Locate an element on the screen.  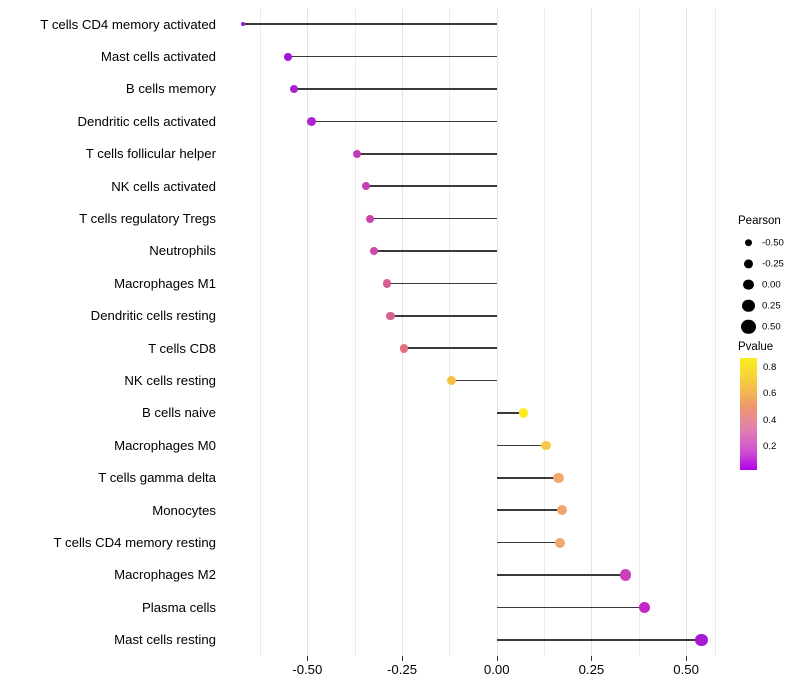
color-legend-title: Pvalue is located at coordinates (756, 347).